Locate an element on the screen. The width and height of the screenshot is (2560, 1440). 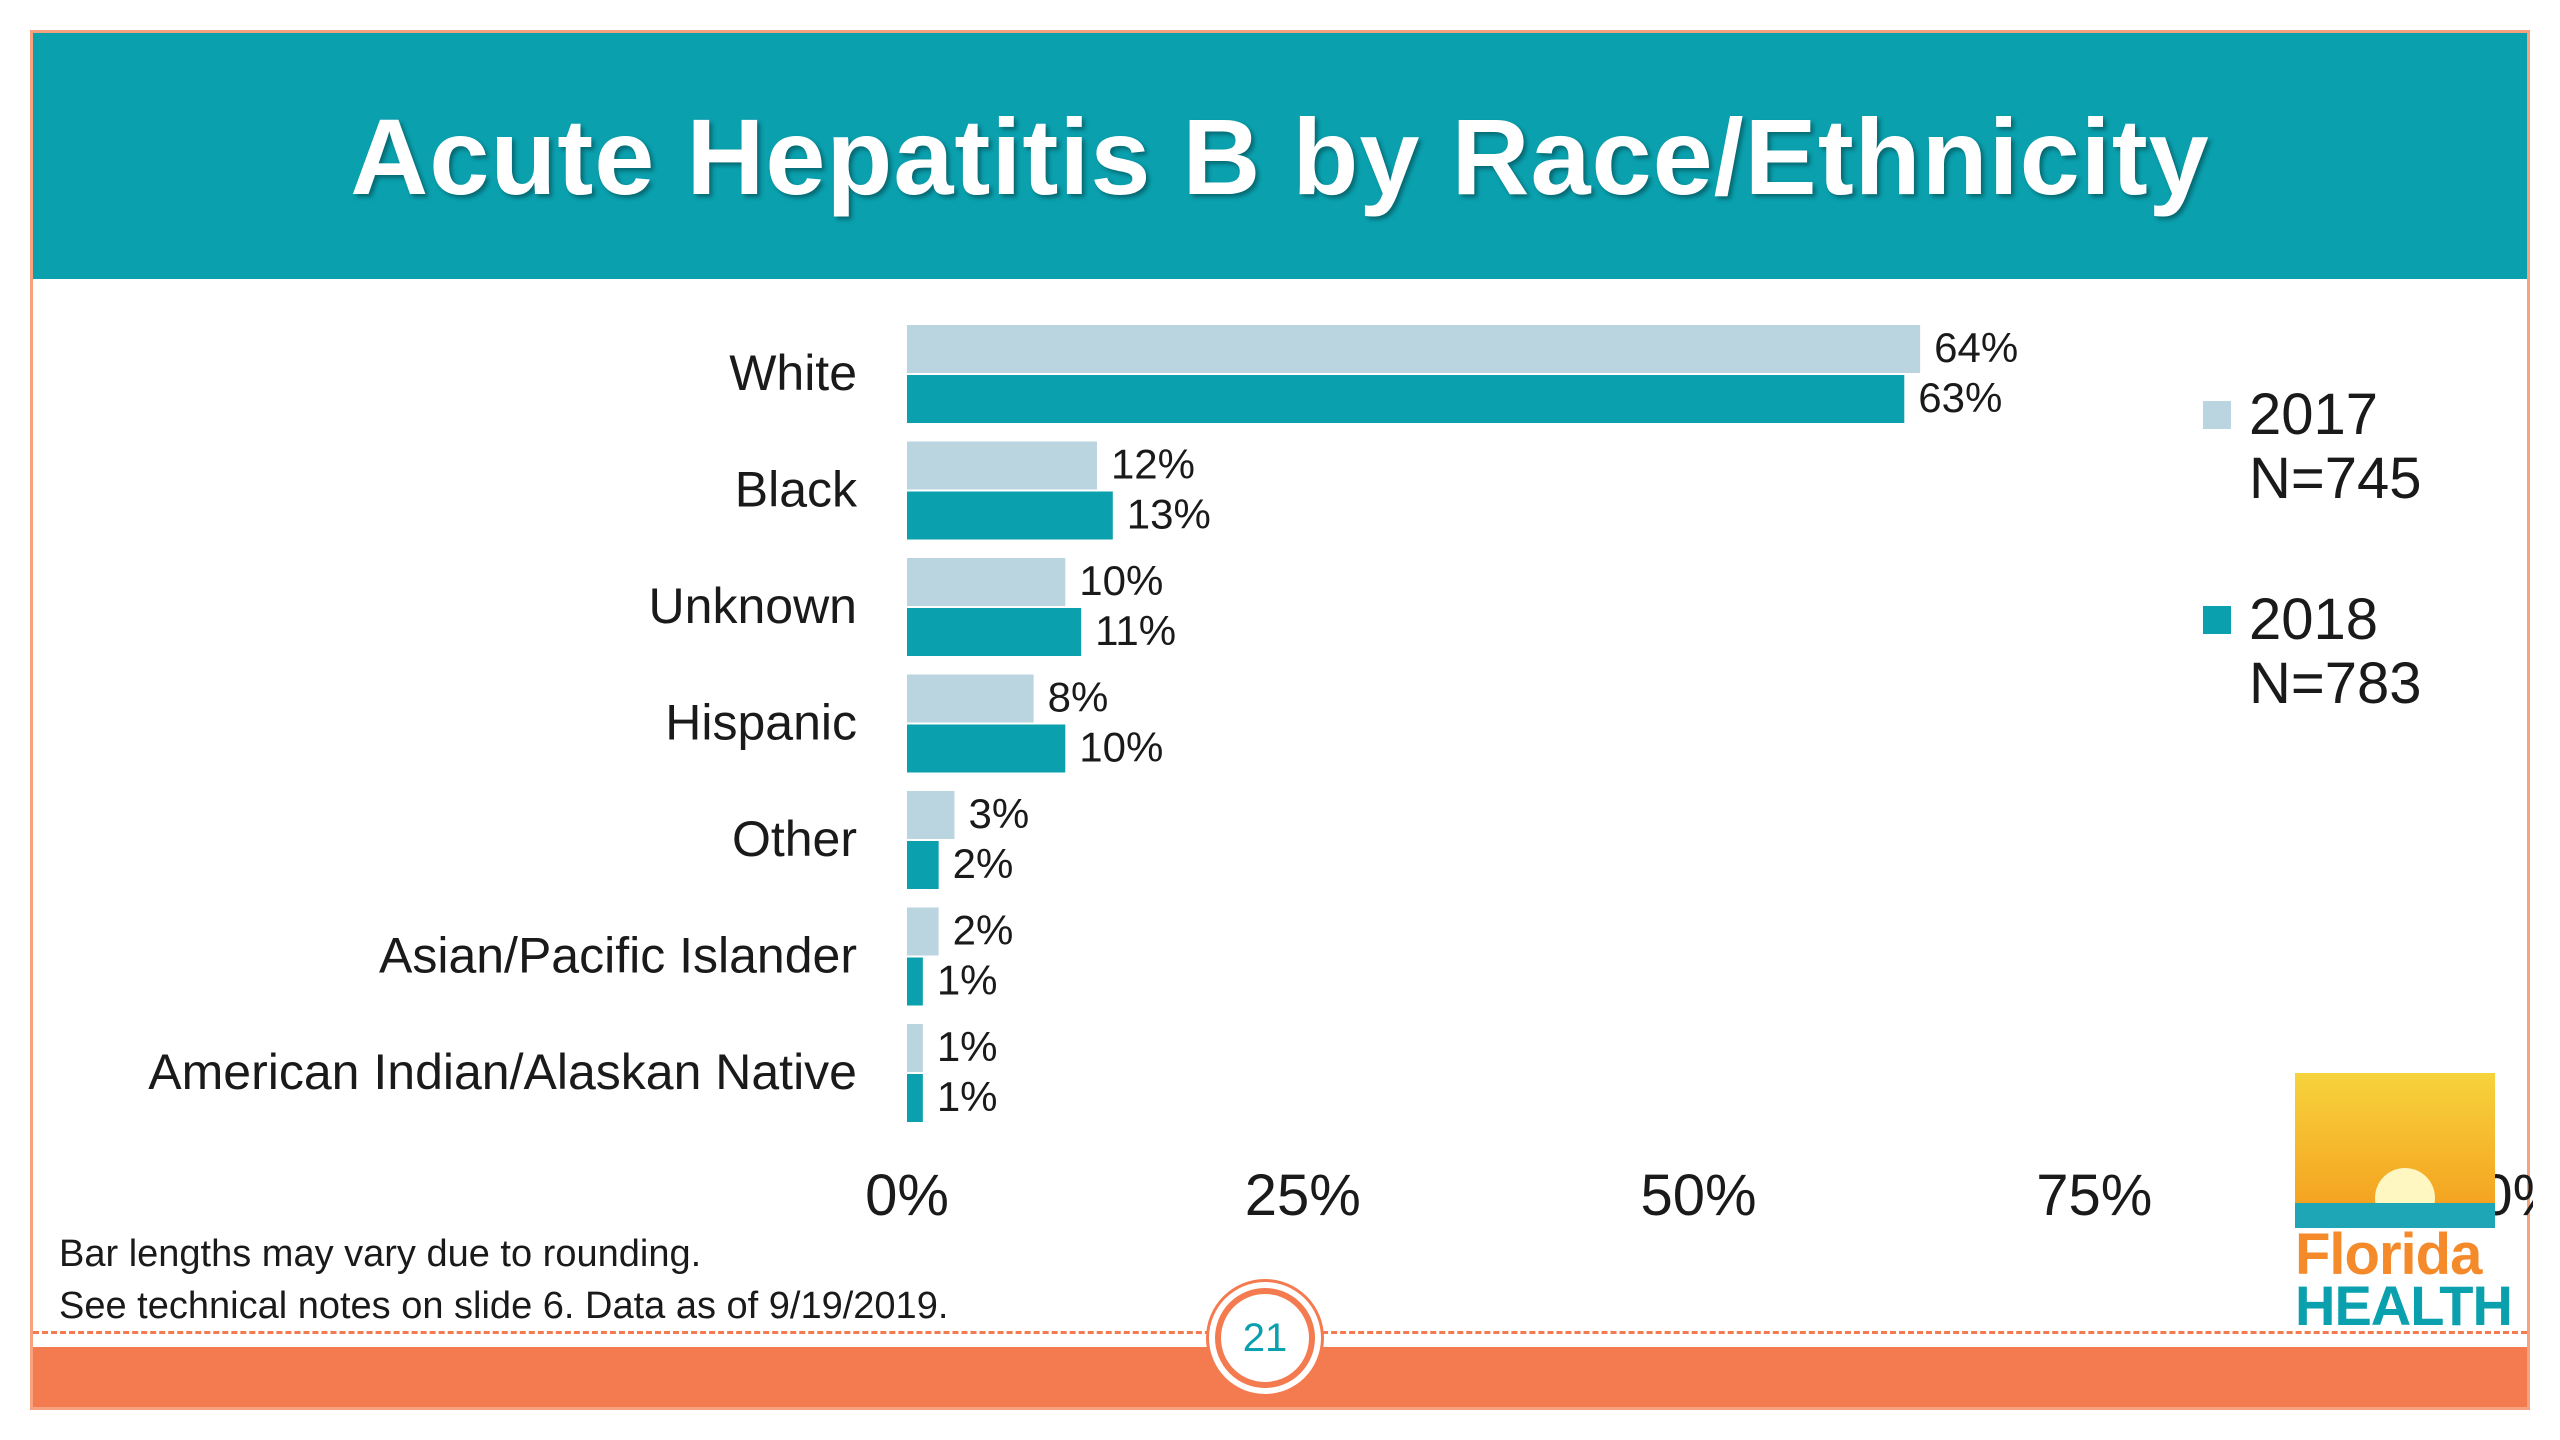
data-label-2017: 10% is located at coordinates (1121, 580).